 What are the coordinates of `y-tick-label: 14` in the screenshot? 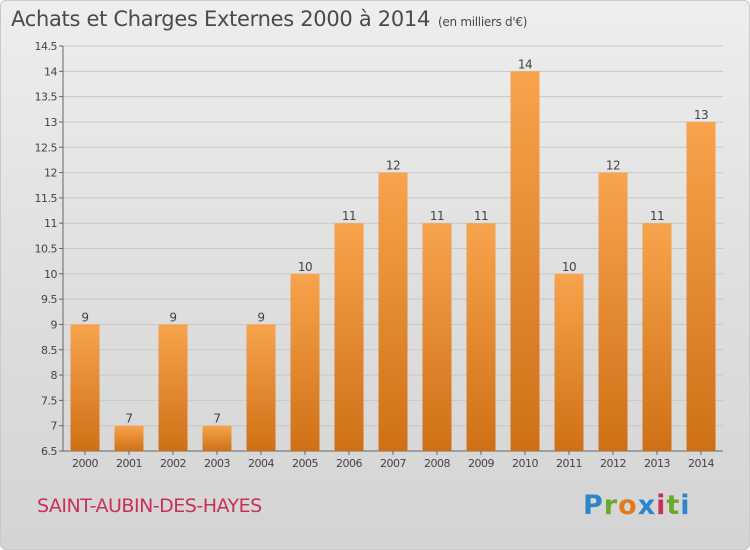 It's located at (50, 71).